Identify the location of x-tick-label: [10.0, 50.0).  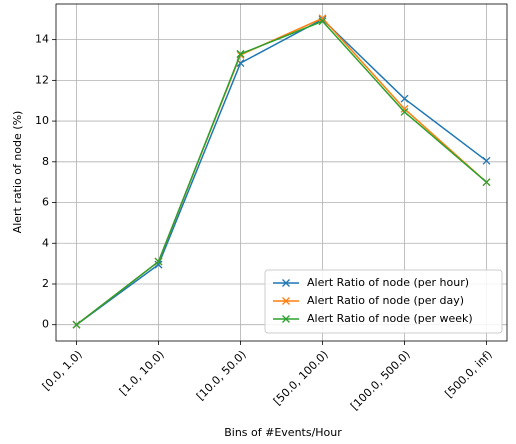
(221, 375).